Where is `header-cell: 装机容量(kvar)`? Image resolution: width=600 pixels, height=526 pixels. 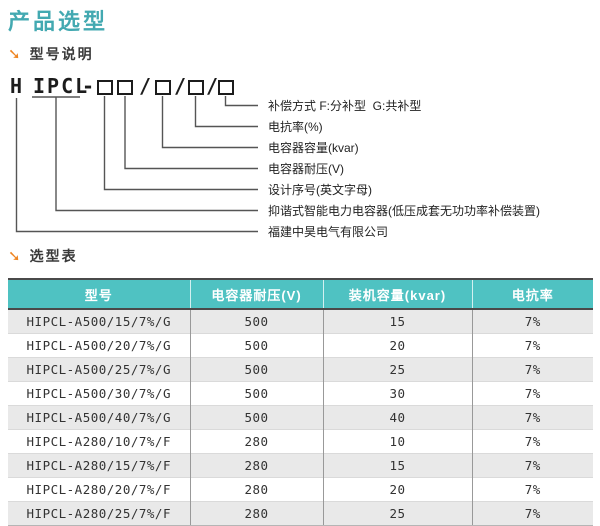 header-cell: 装机容量(kvar) is located at coordinates (397, 295).